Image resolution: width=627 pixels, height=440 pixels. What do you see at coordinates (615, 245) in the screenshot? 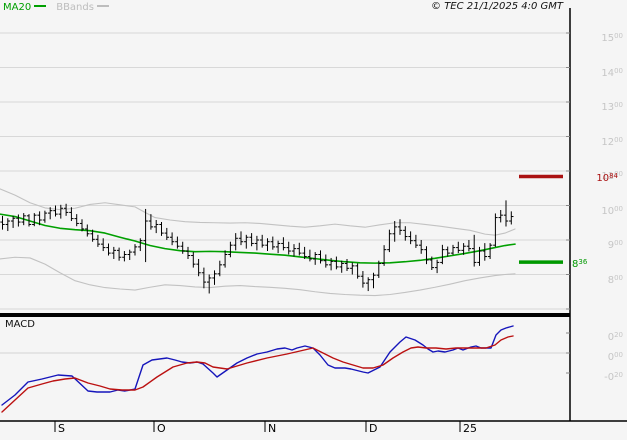
I see `price-axis-label-900: 900` at bounding box center [615, 245].